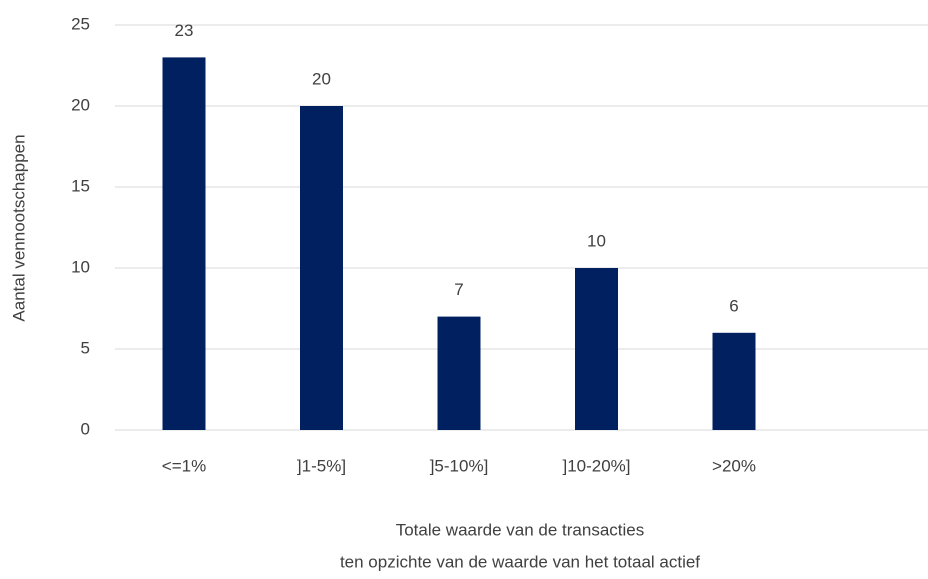  Describe the element at coordinates (733, 305) in the screenshot. I see `data-label: 6` at that location.